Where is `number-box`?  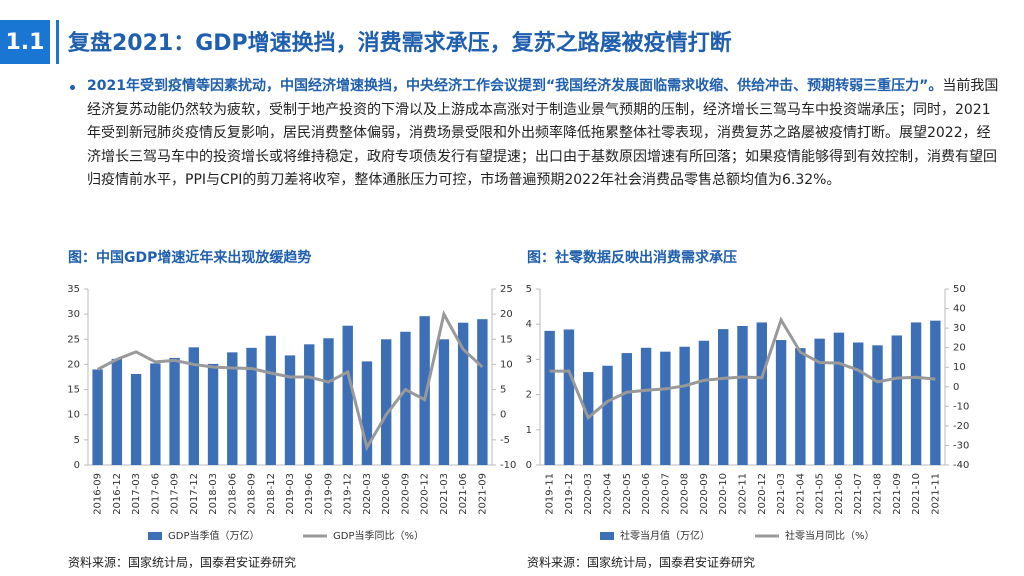 number-box is located at coordinates (25, 42).